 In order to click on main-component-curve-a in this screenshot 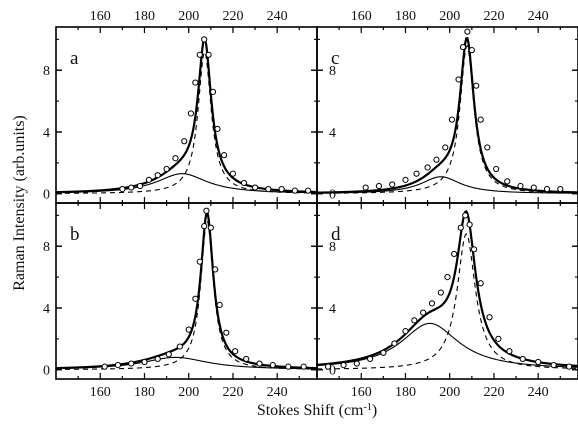, I will do `click(186, 122)`.